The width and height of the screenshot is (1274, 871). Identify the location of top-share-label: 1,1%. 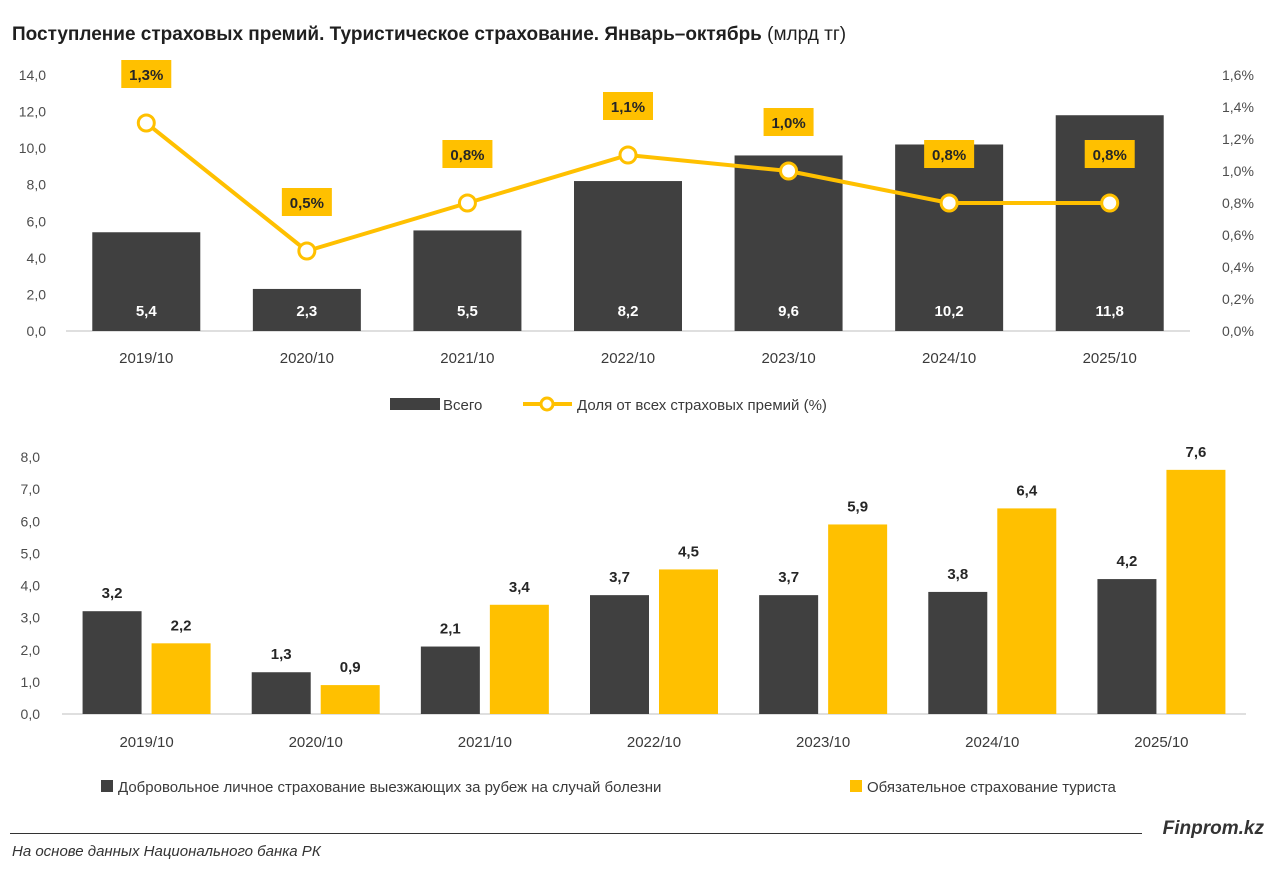
(628, 107).